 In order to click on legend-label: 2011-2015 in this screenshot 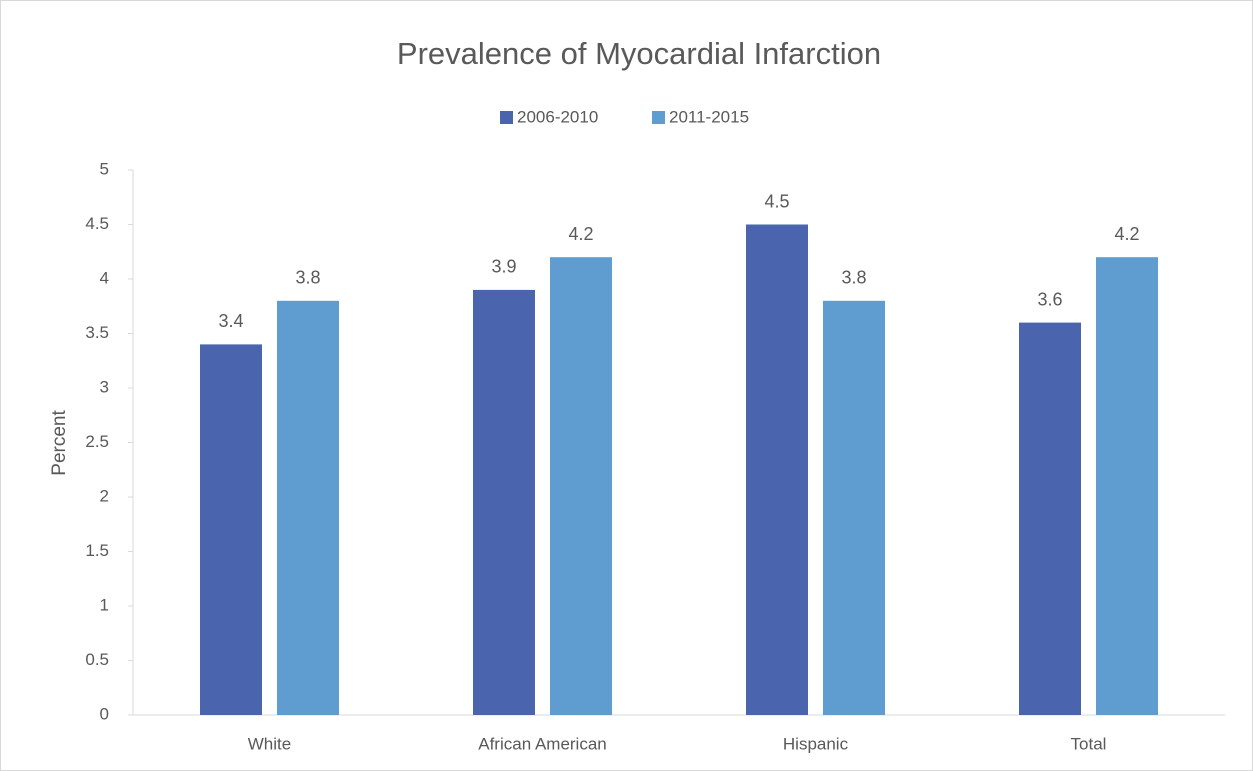, I will do `click(709, 116)`.